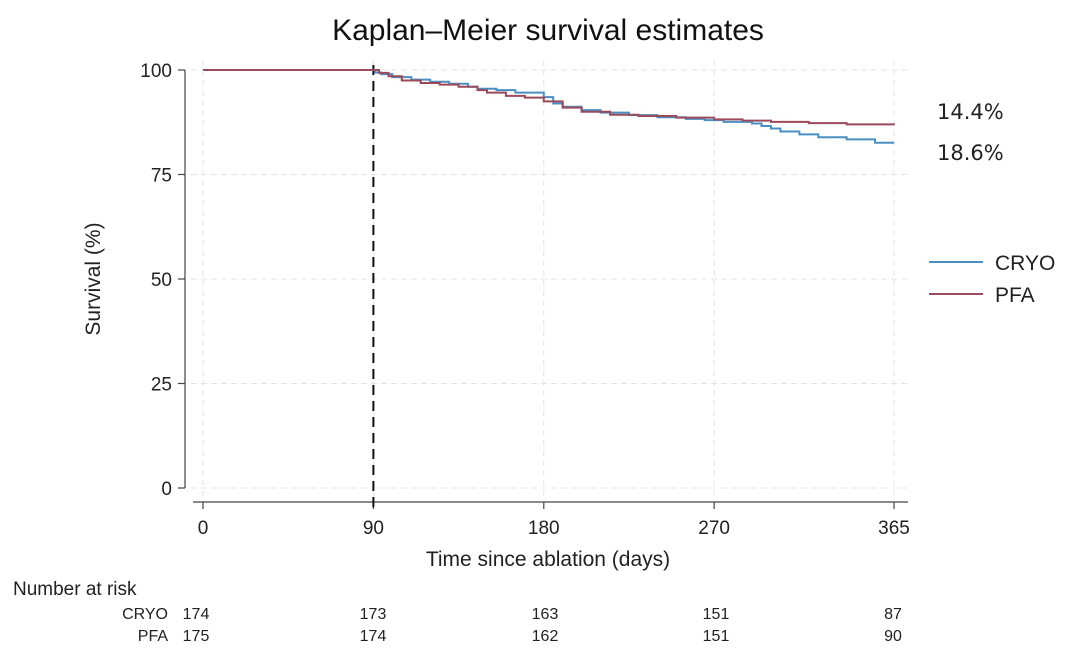 Image resolution: width=1080 pixels, height=658 pixels. What do you see at coordinates (970, 153) in the screenshot?
I see `annotation-label: 18.6%` at bounding box center [970, 153].